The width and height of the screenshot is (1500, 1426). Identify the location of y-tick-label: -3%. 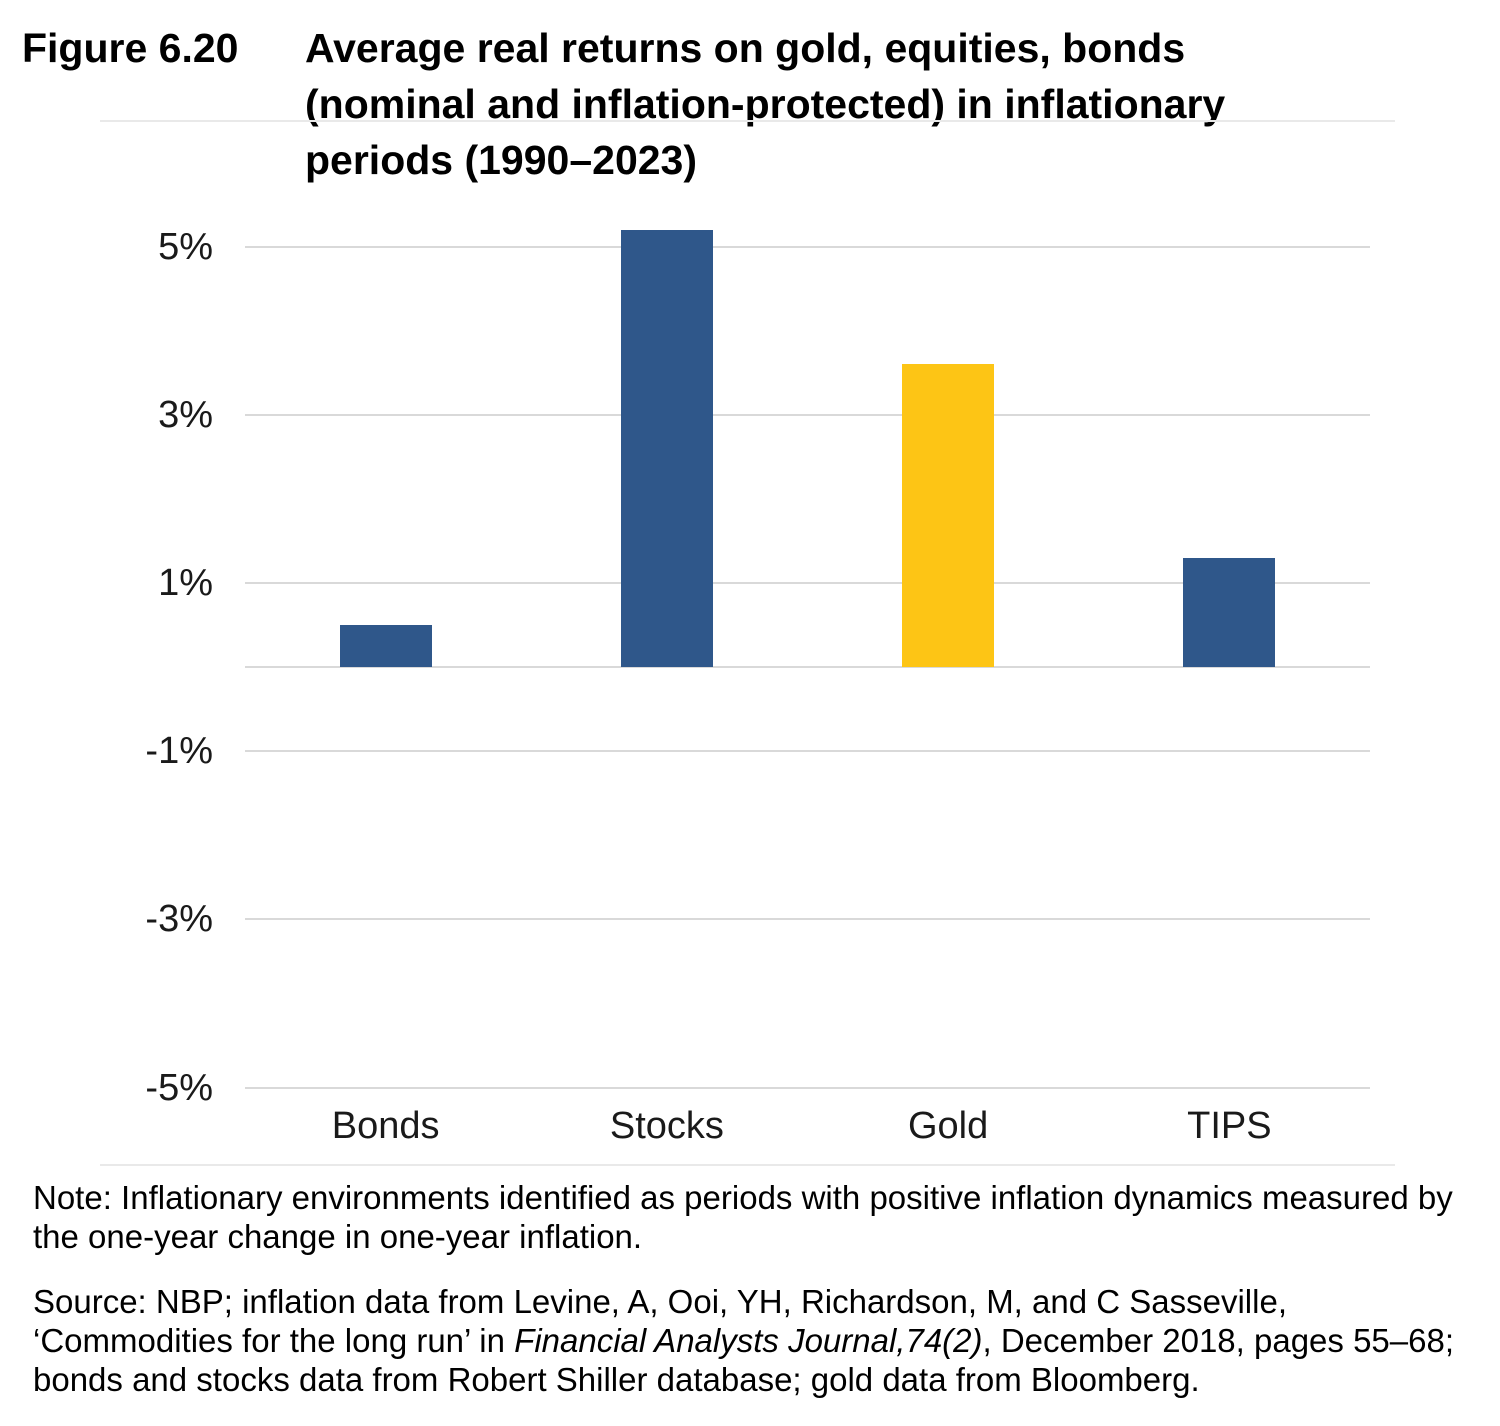
(179, 919).